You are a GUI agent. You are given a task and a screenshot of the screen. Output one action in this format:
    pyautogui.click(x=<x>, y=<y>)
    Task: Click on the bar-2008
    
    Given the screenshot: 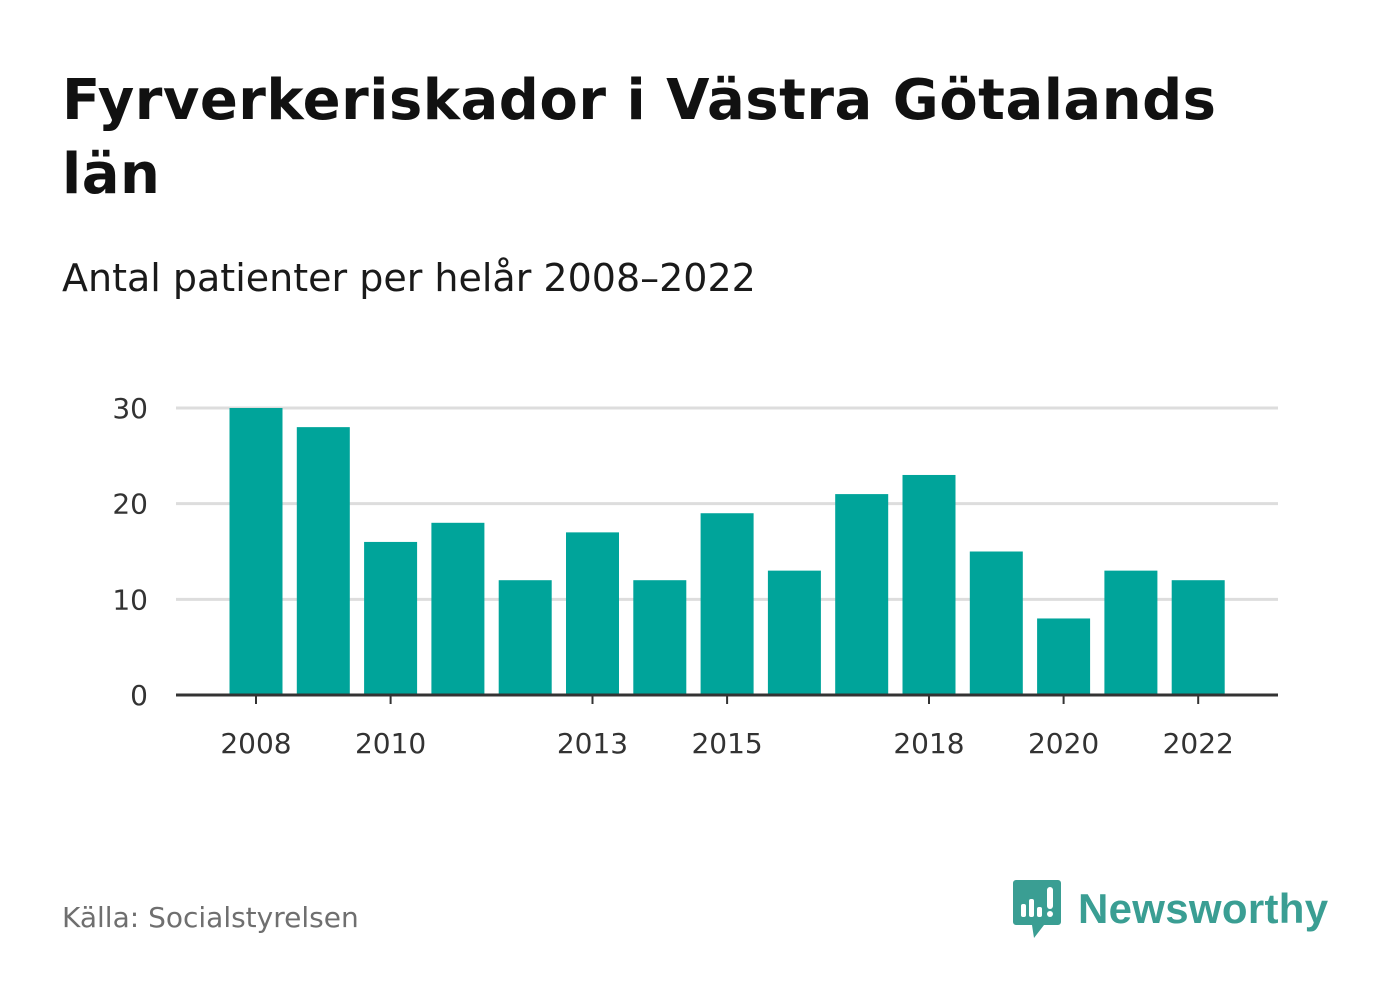 What is the action you would take?
    pyautogui.click(x=256, y=551)
    